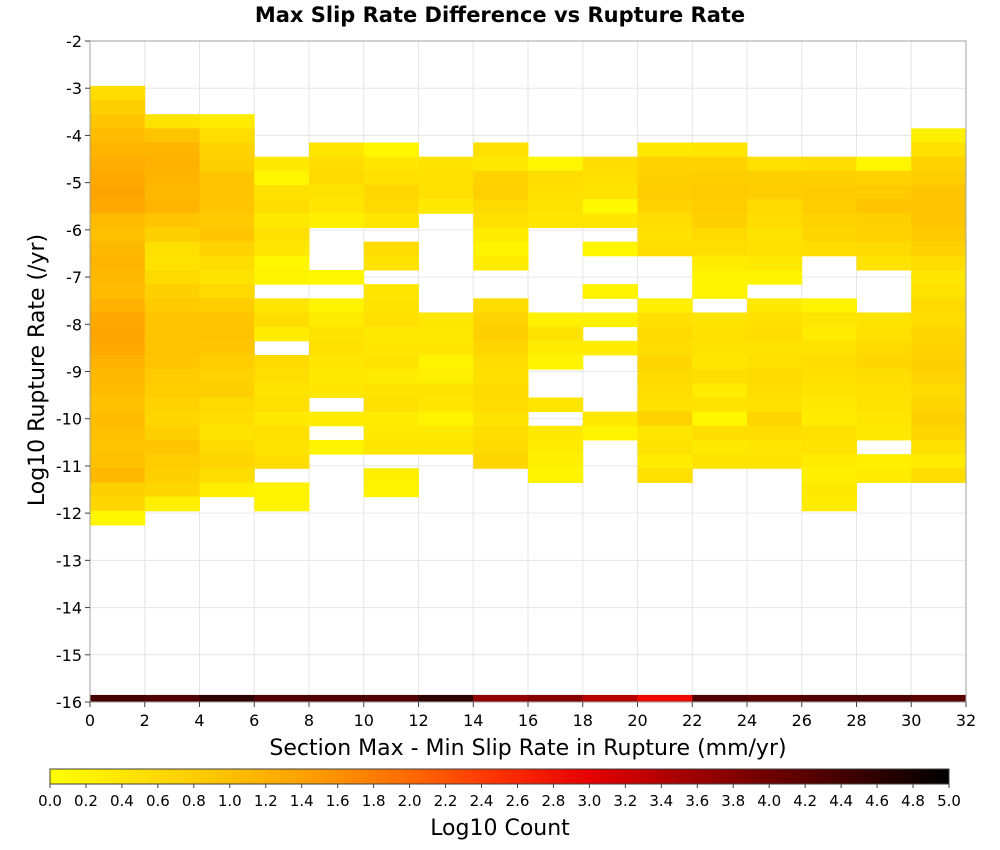  What do you see at coordinates (528, 720) in the screenshot?
I see `x-tick-label: 16` at bounding box center [528, 720].